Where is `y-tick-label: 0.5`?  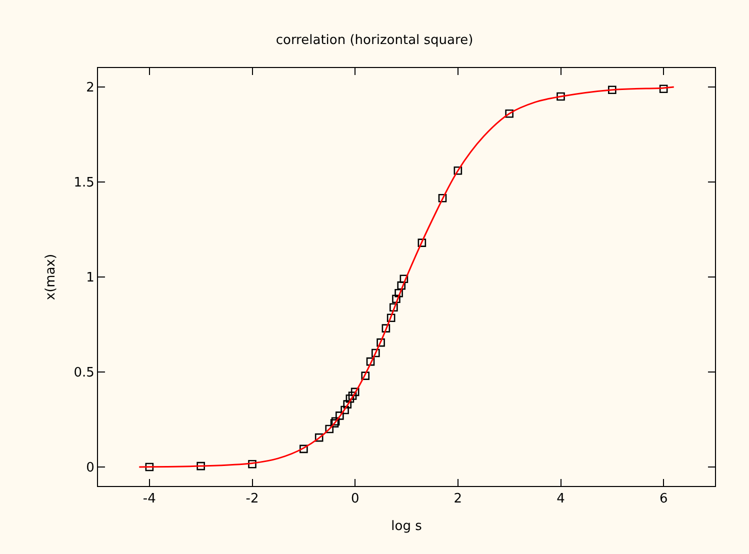 y-tick-label: 0.5 is located at coordinates (84, 373).